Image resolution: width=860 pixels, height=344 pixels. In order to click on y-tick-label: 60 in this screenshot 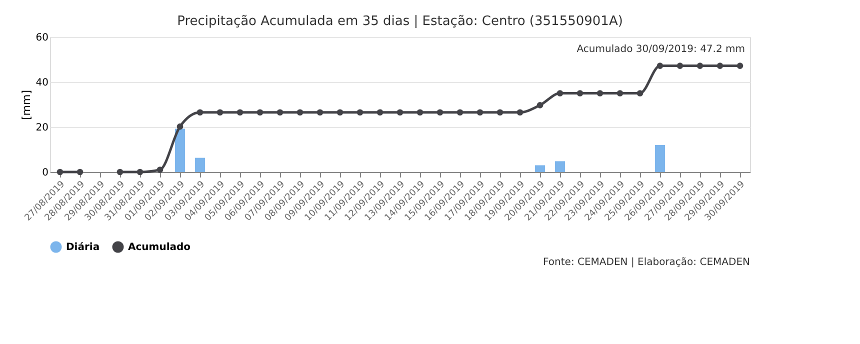, I will do `click(42, 38)`.